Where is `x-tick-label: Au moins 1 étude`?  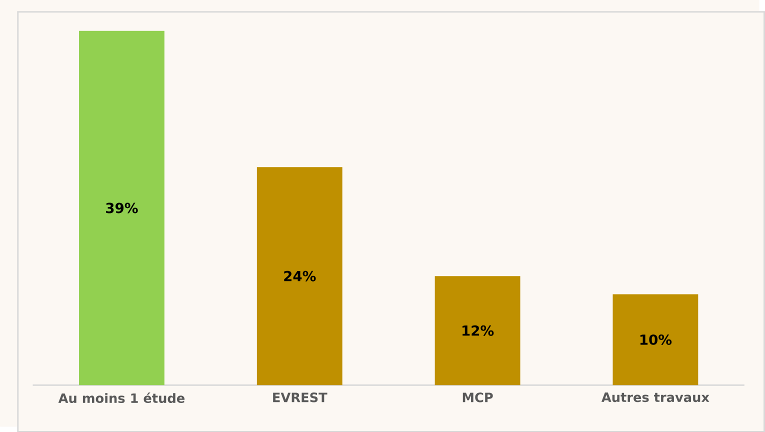 x-tick-label: Au moins 1 étude is located at coordinates (121, 397).